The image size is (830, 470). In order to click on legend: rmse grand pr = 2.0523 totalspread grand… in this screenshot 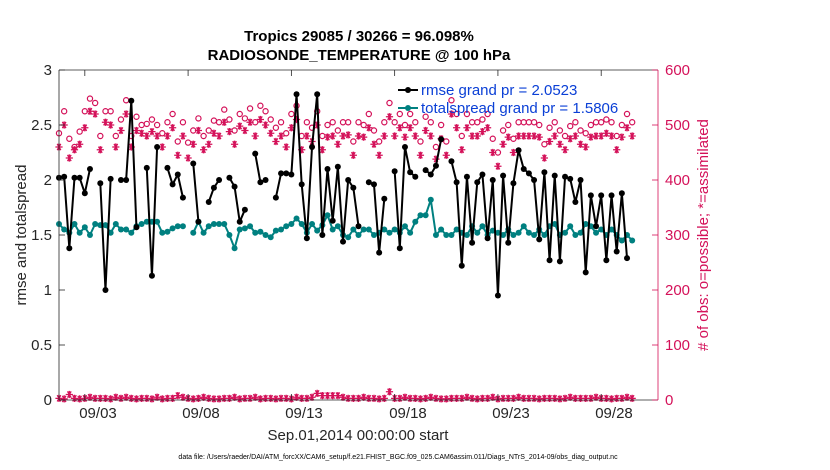, I will do `click(508, 99)`.